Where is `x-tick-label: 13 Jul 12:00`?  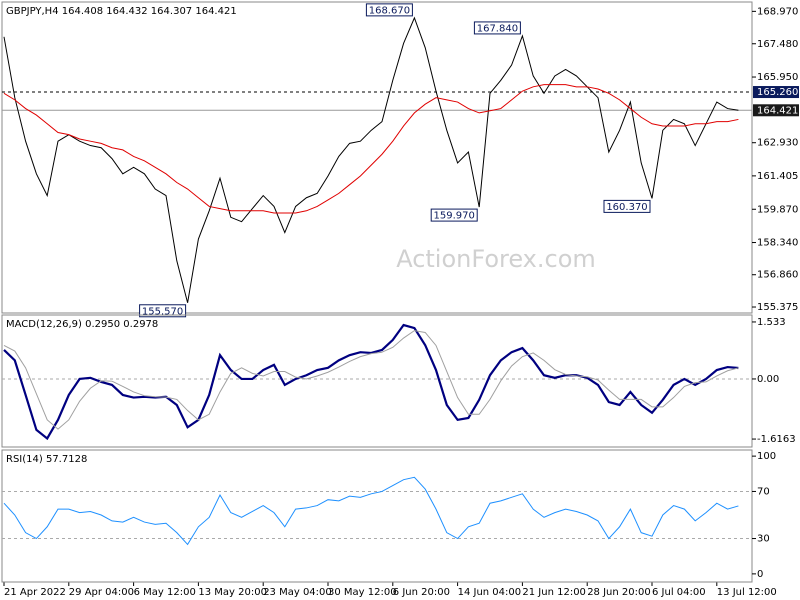 x-tick-label: 13 Jul 12:00 is located at coordinates (747, 592).